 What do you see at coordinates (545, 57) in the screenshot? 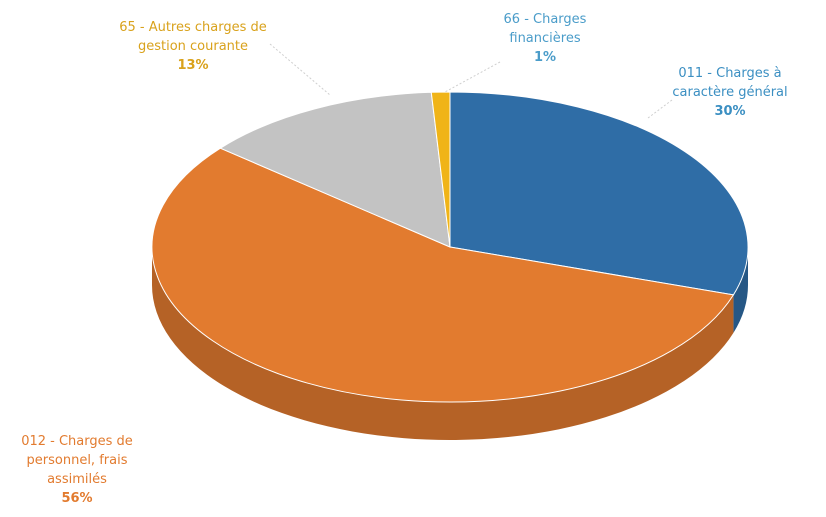
I see `value-label: 1%` at bounding box center [545, 57].